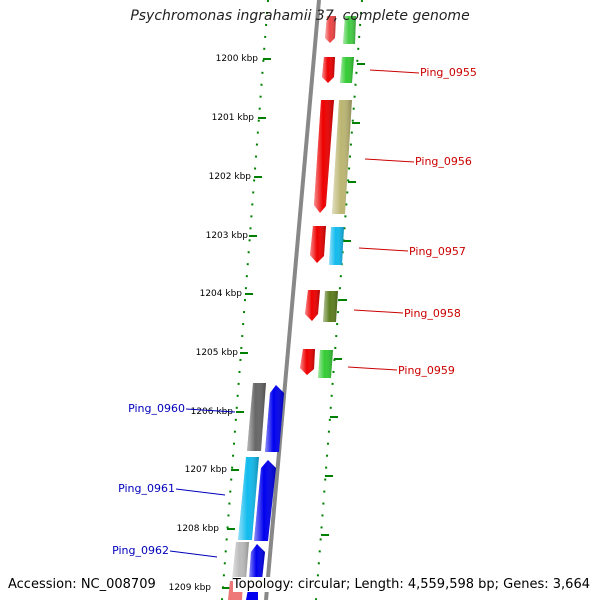 This screenshot has width=600, height=600. What do you see at coordinates (227, 236) in the screenshot?
I see `tick-label: 1203 kbp` at bounding box center [227, 236].